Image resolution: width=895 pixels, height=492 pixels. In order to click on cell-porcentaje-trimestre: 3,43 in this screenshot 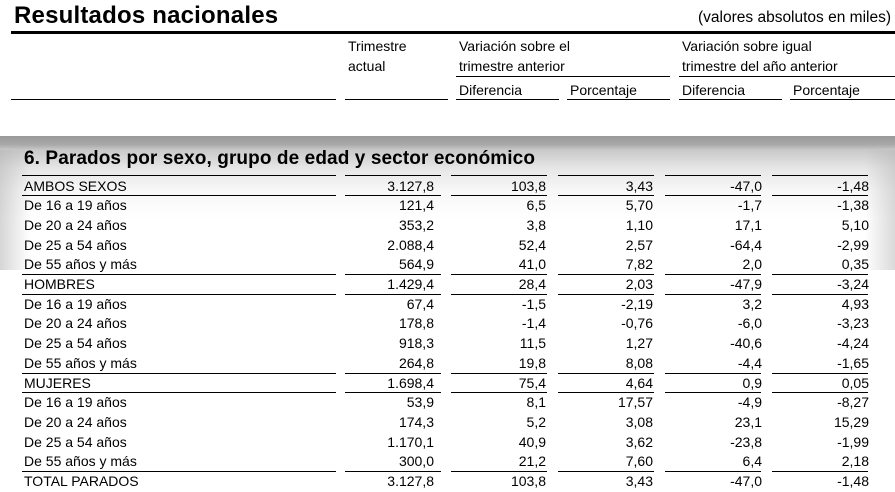, I will do `click(639, 481)`.